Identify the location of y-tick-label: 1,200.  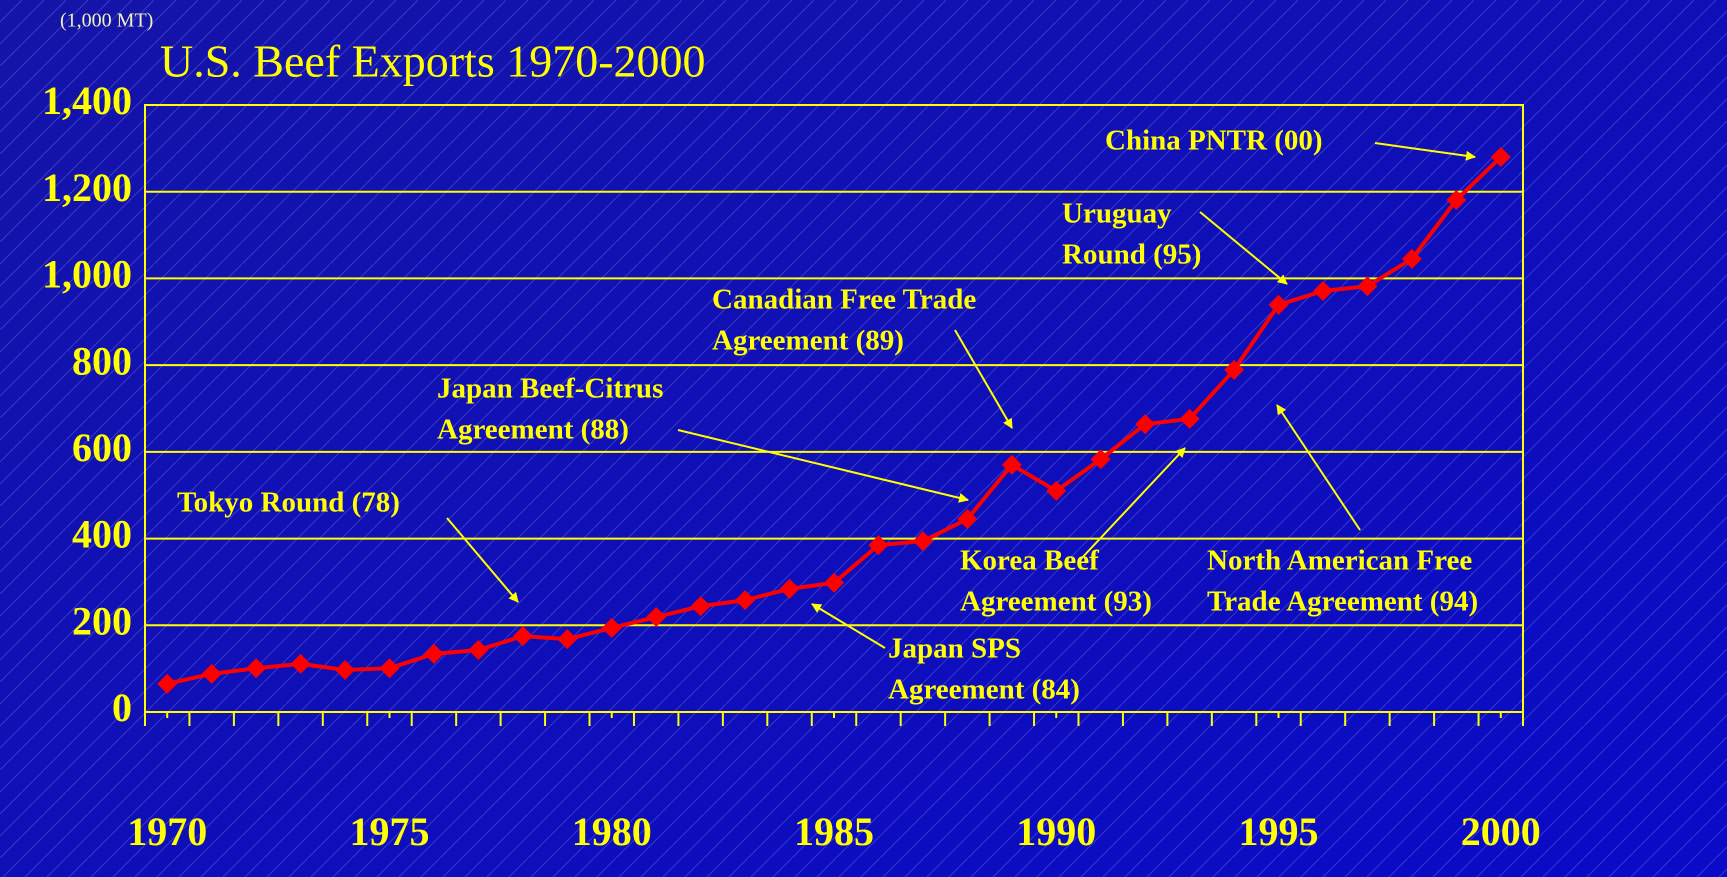
(87, 187).